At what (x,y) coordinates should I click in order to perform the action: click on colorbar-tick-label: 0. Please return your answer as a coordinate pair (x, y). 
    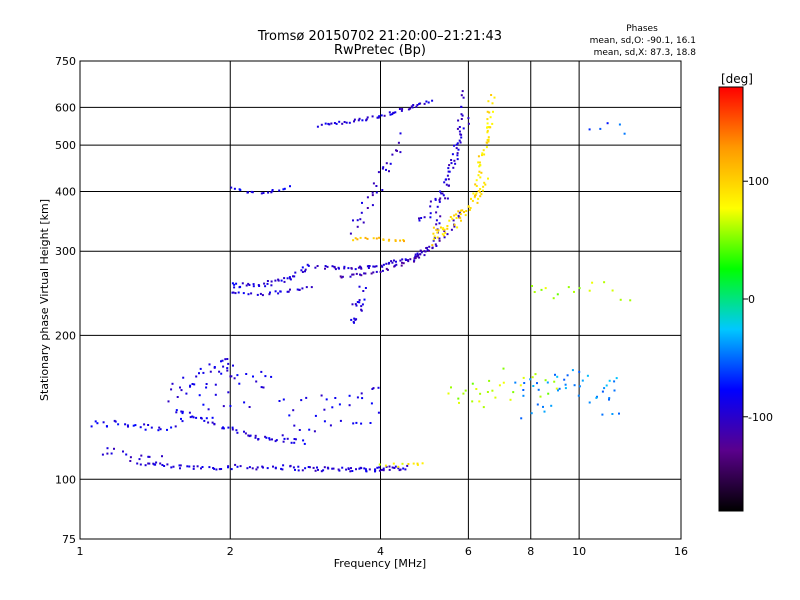
    Looking at the image, I should click on (751, 299).